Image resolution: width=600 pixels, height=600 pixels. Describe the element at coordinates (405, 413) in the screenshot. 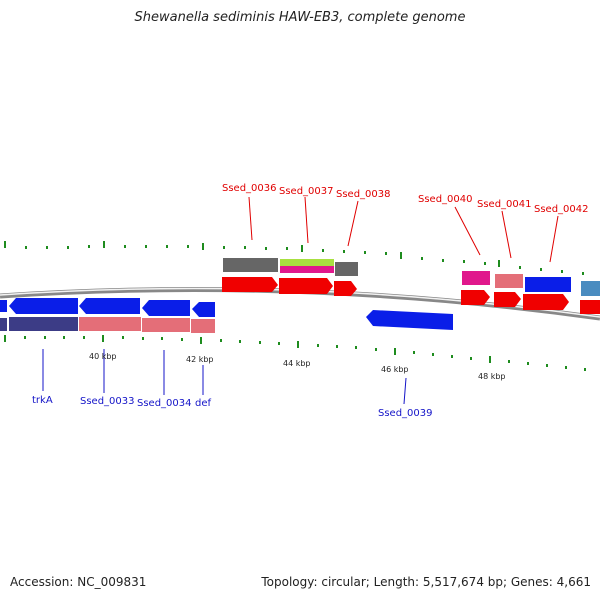

I see `gene-label-ssed-0039: Ssed_0039` at that location.